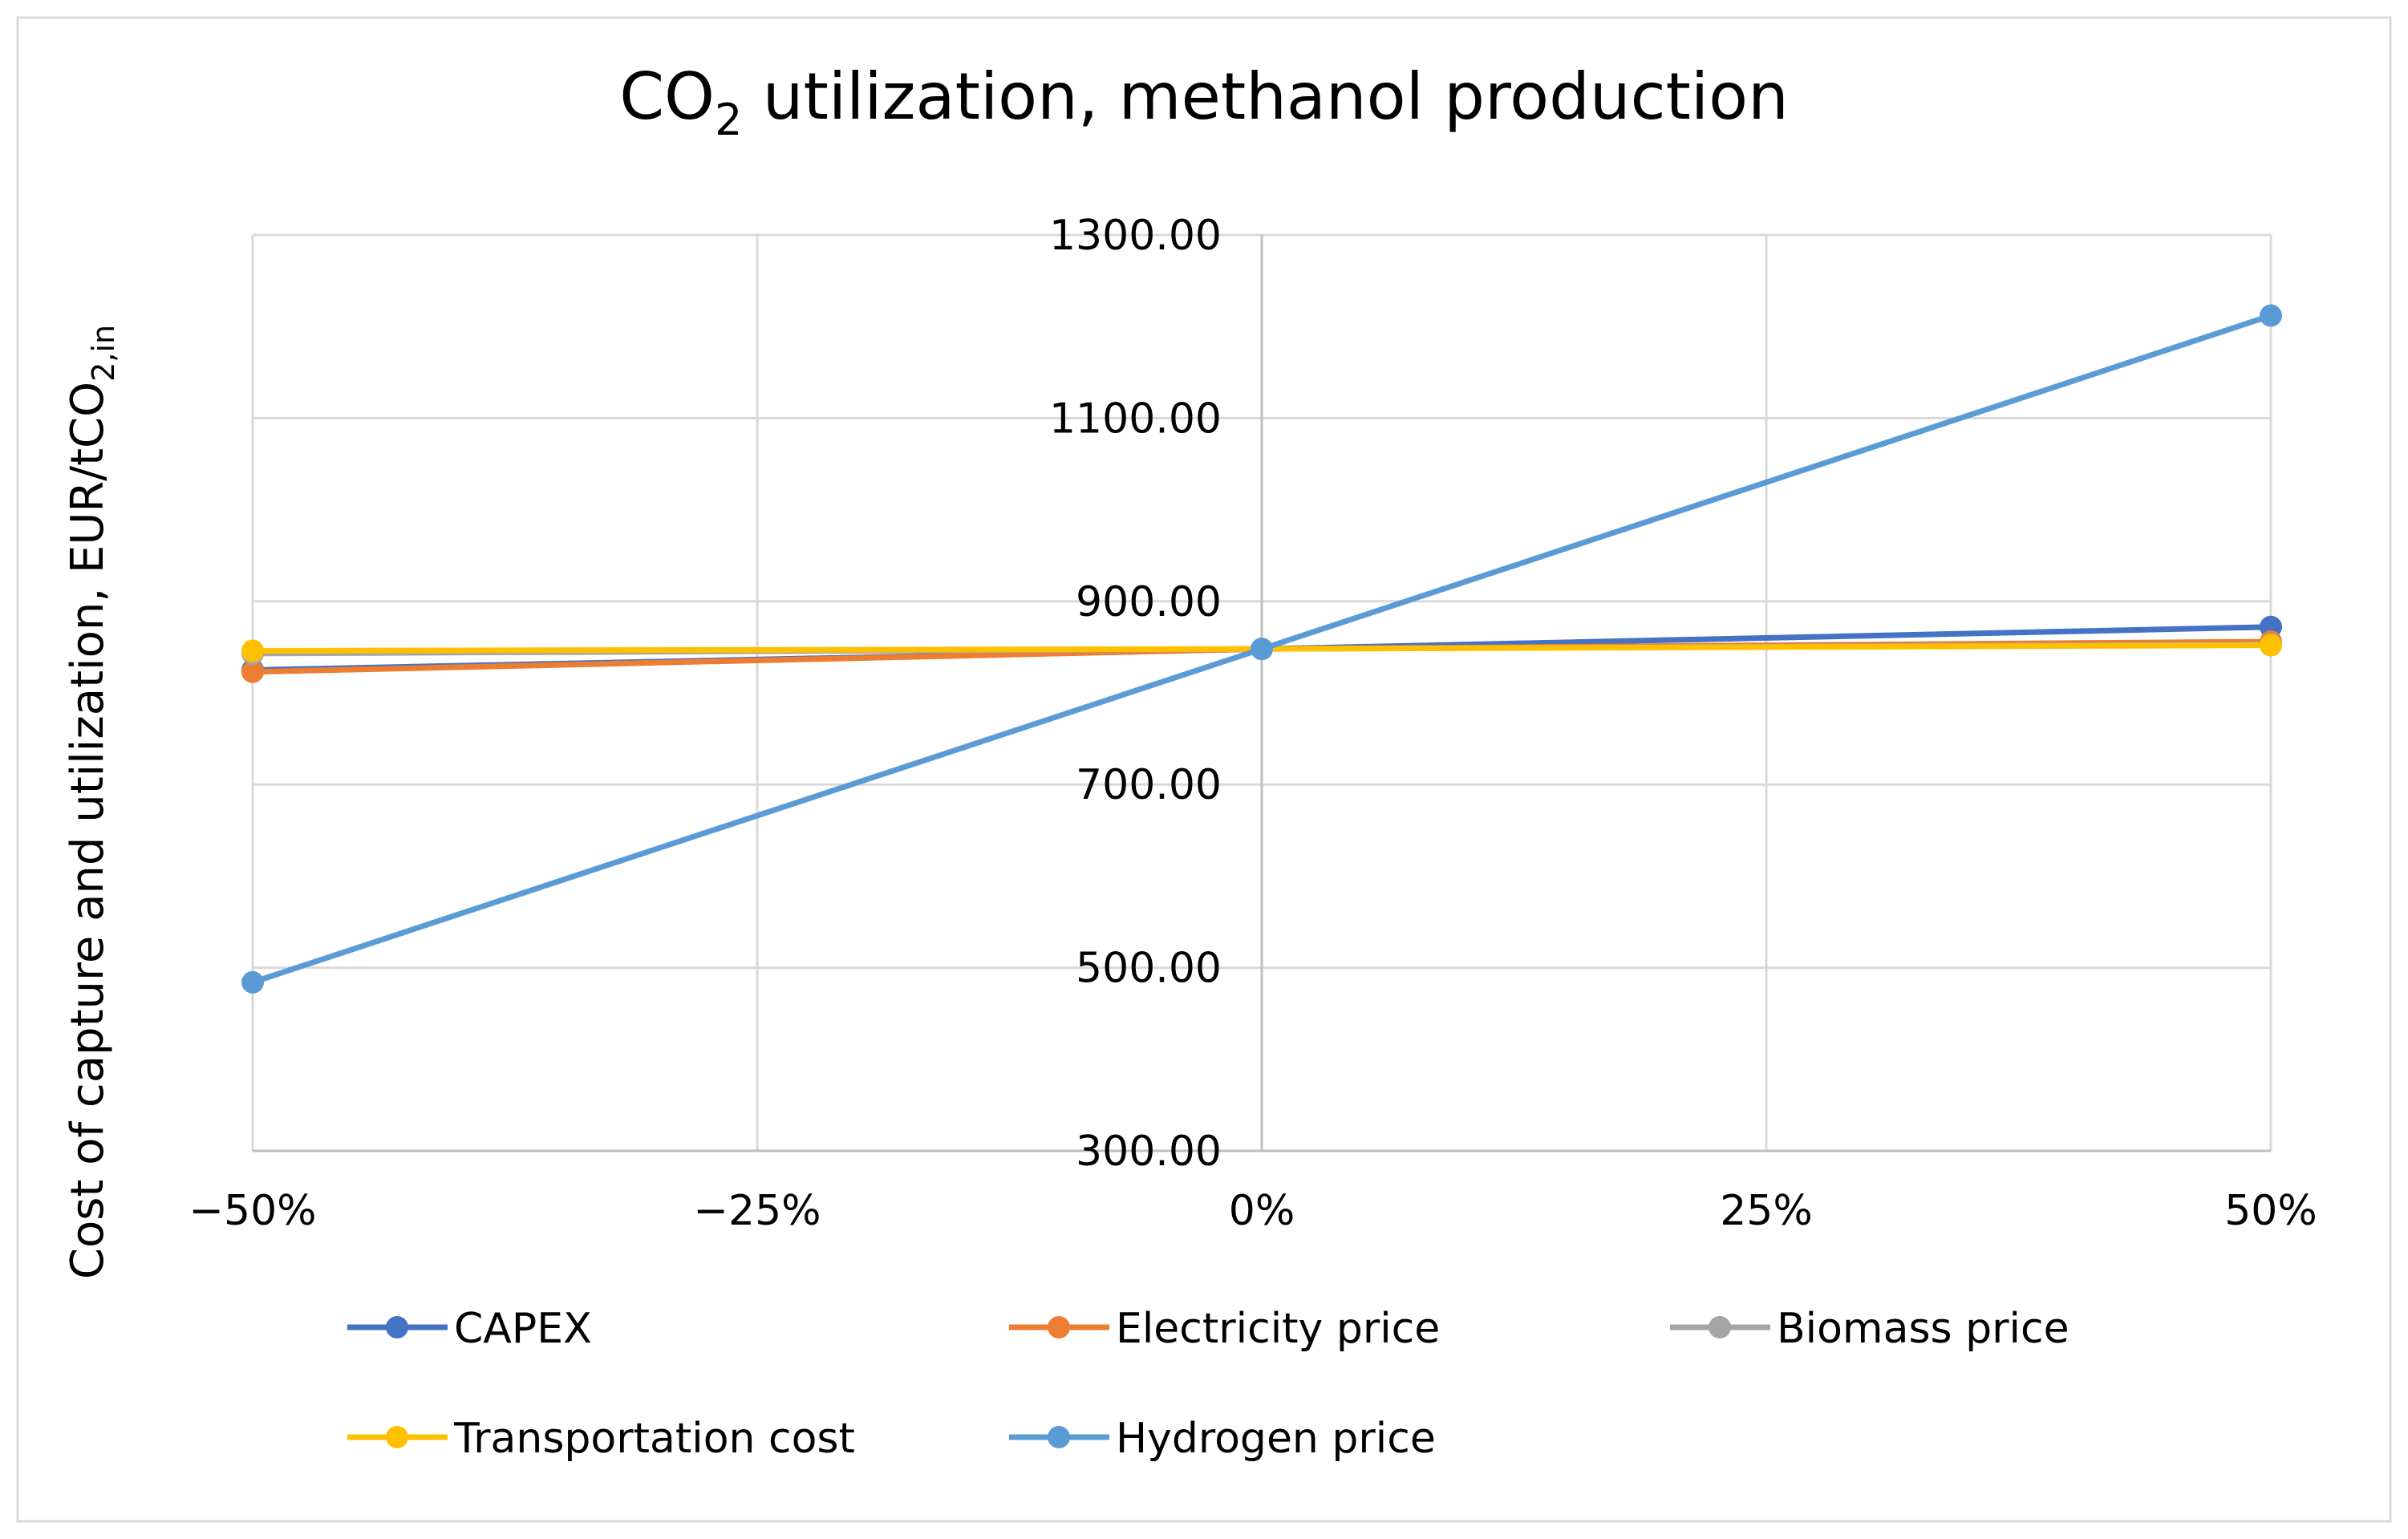 This screenshot has height=1539, width=2408. What do you see at coordinates (1204, 102) in the screenshot?
I see `chart-title: CO2 utilization, methanol production` at bounding box center [1204, 102].